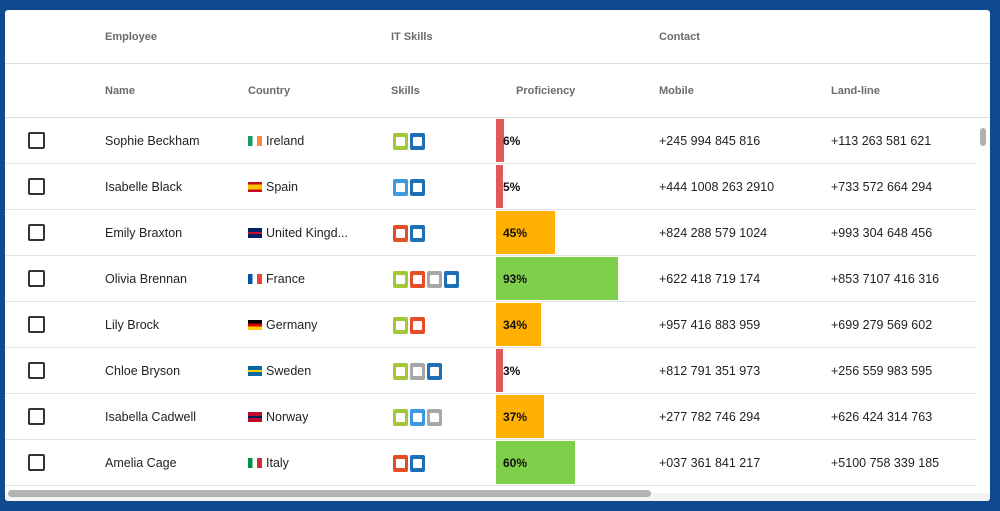 This screenshot has height=511, width=1000. I want to click on cell-landline: +113 263 581 621, so click(881, 141).